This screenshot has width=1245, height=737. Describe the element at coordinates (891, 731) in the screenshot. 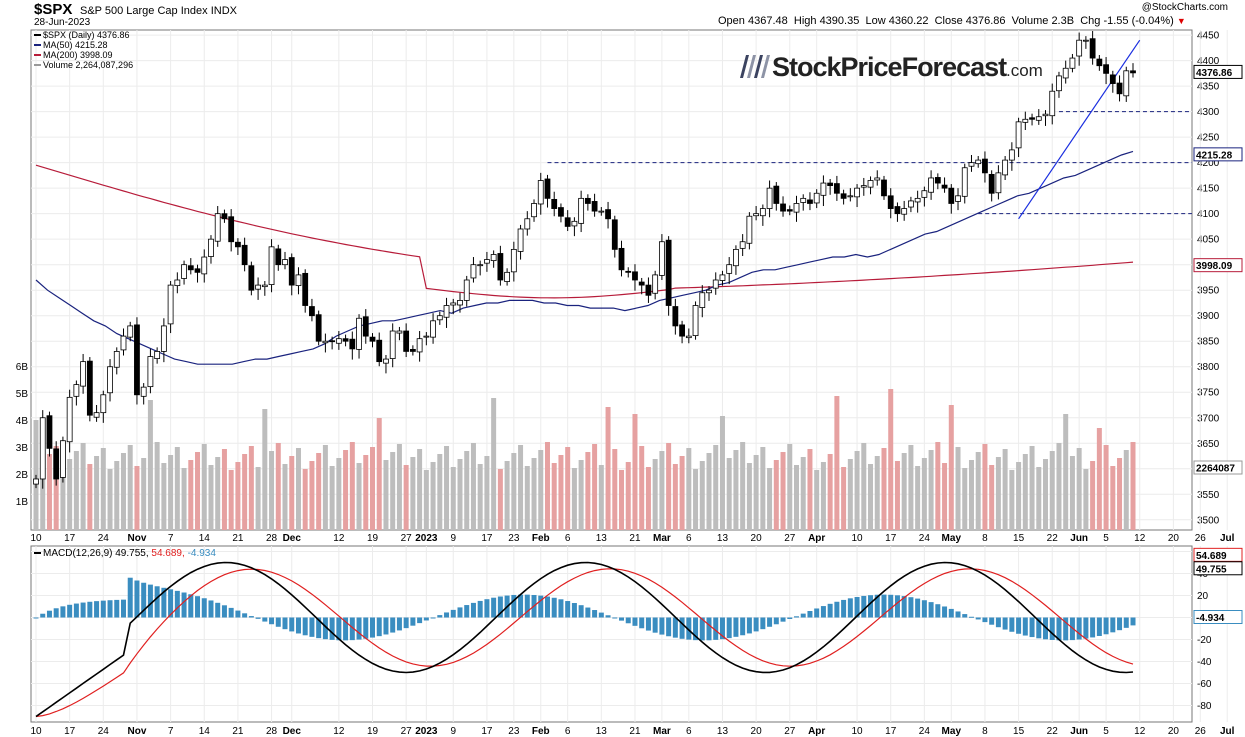

I see `x-tick-label-macd: 17` at that location.